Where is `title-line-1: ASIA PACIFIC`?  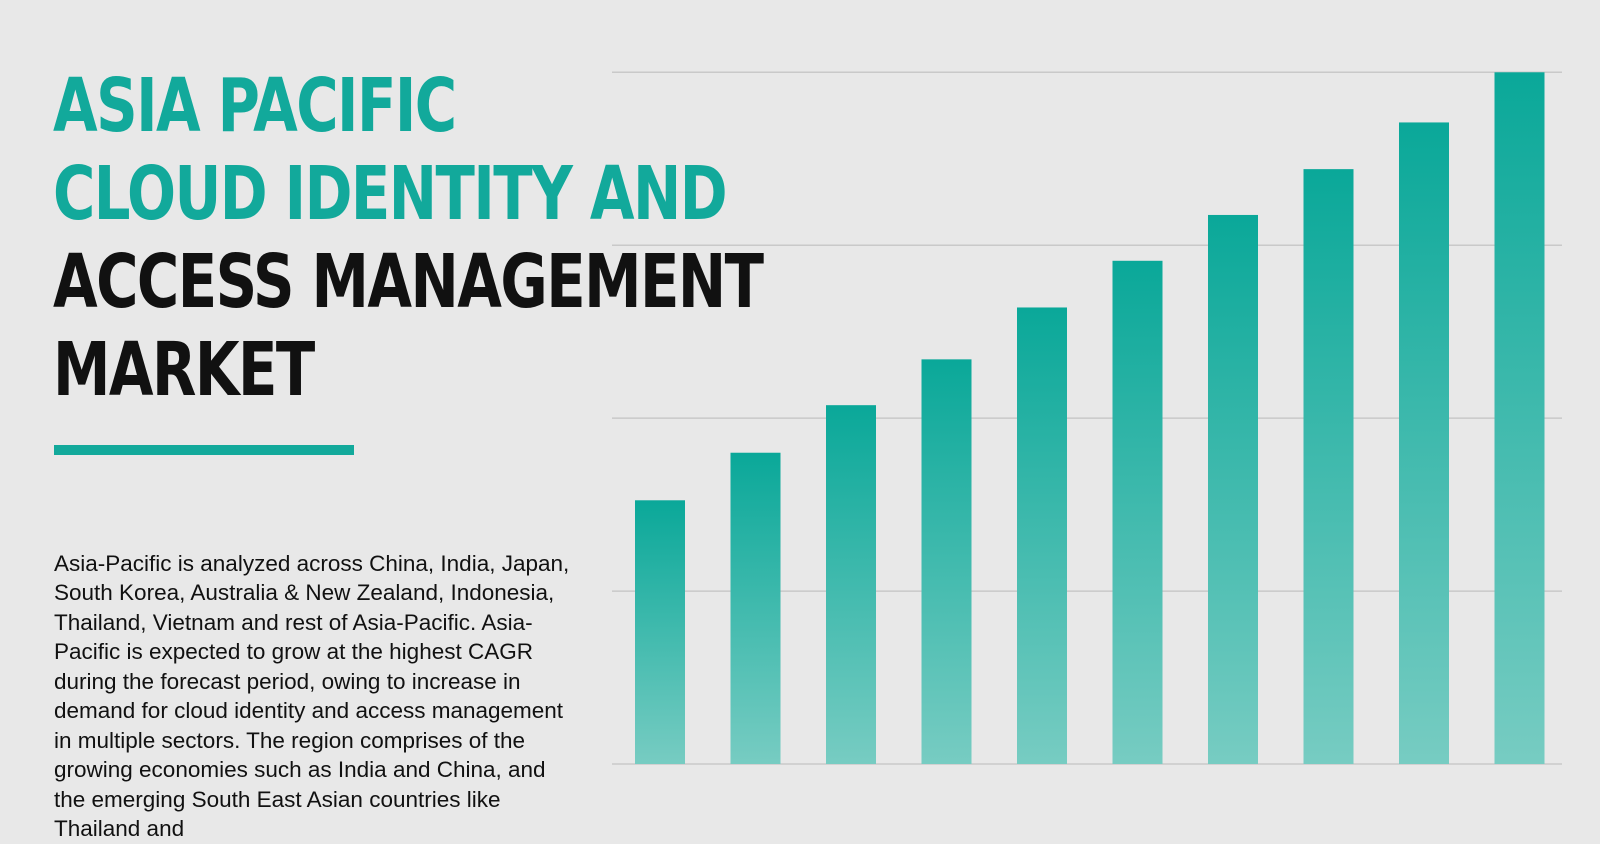 title-line-1: ASIA PACIFIC is located at coordinates (255, 106).